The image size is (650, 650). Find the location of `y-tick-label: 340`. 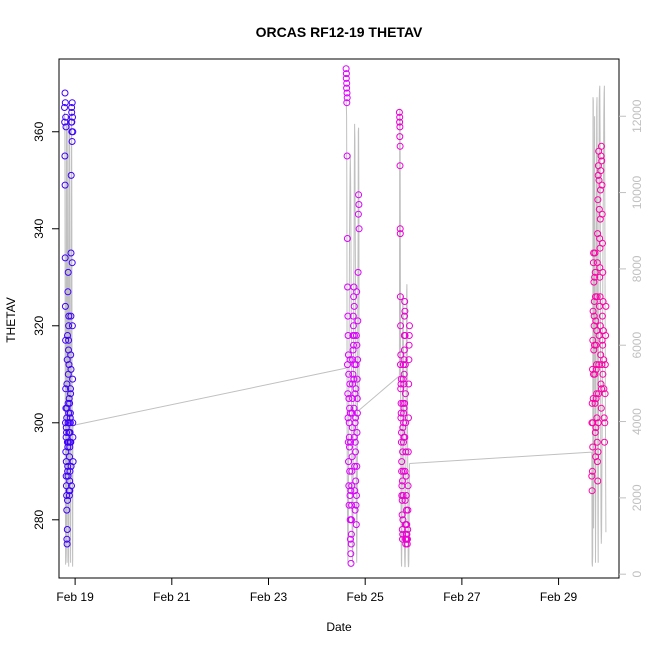

y-tick-label: 340 is located at coordinates (39, 228).